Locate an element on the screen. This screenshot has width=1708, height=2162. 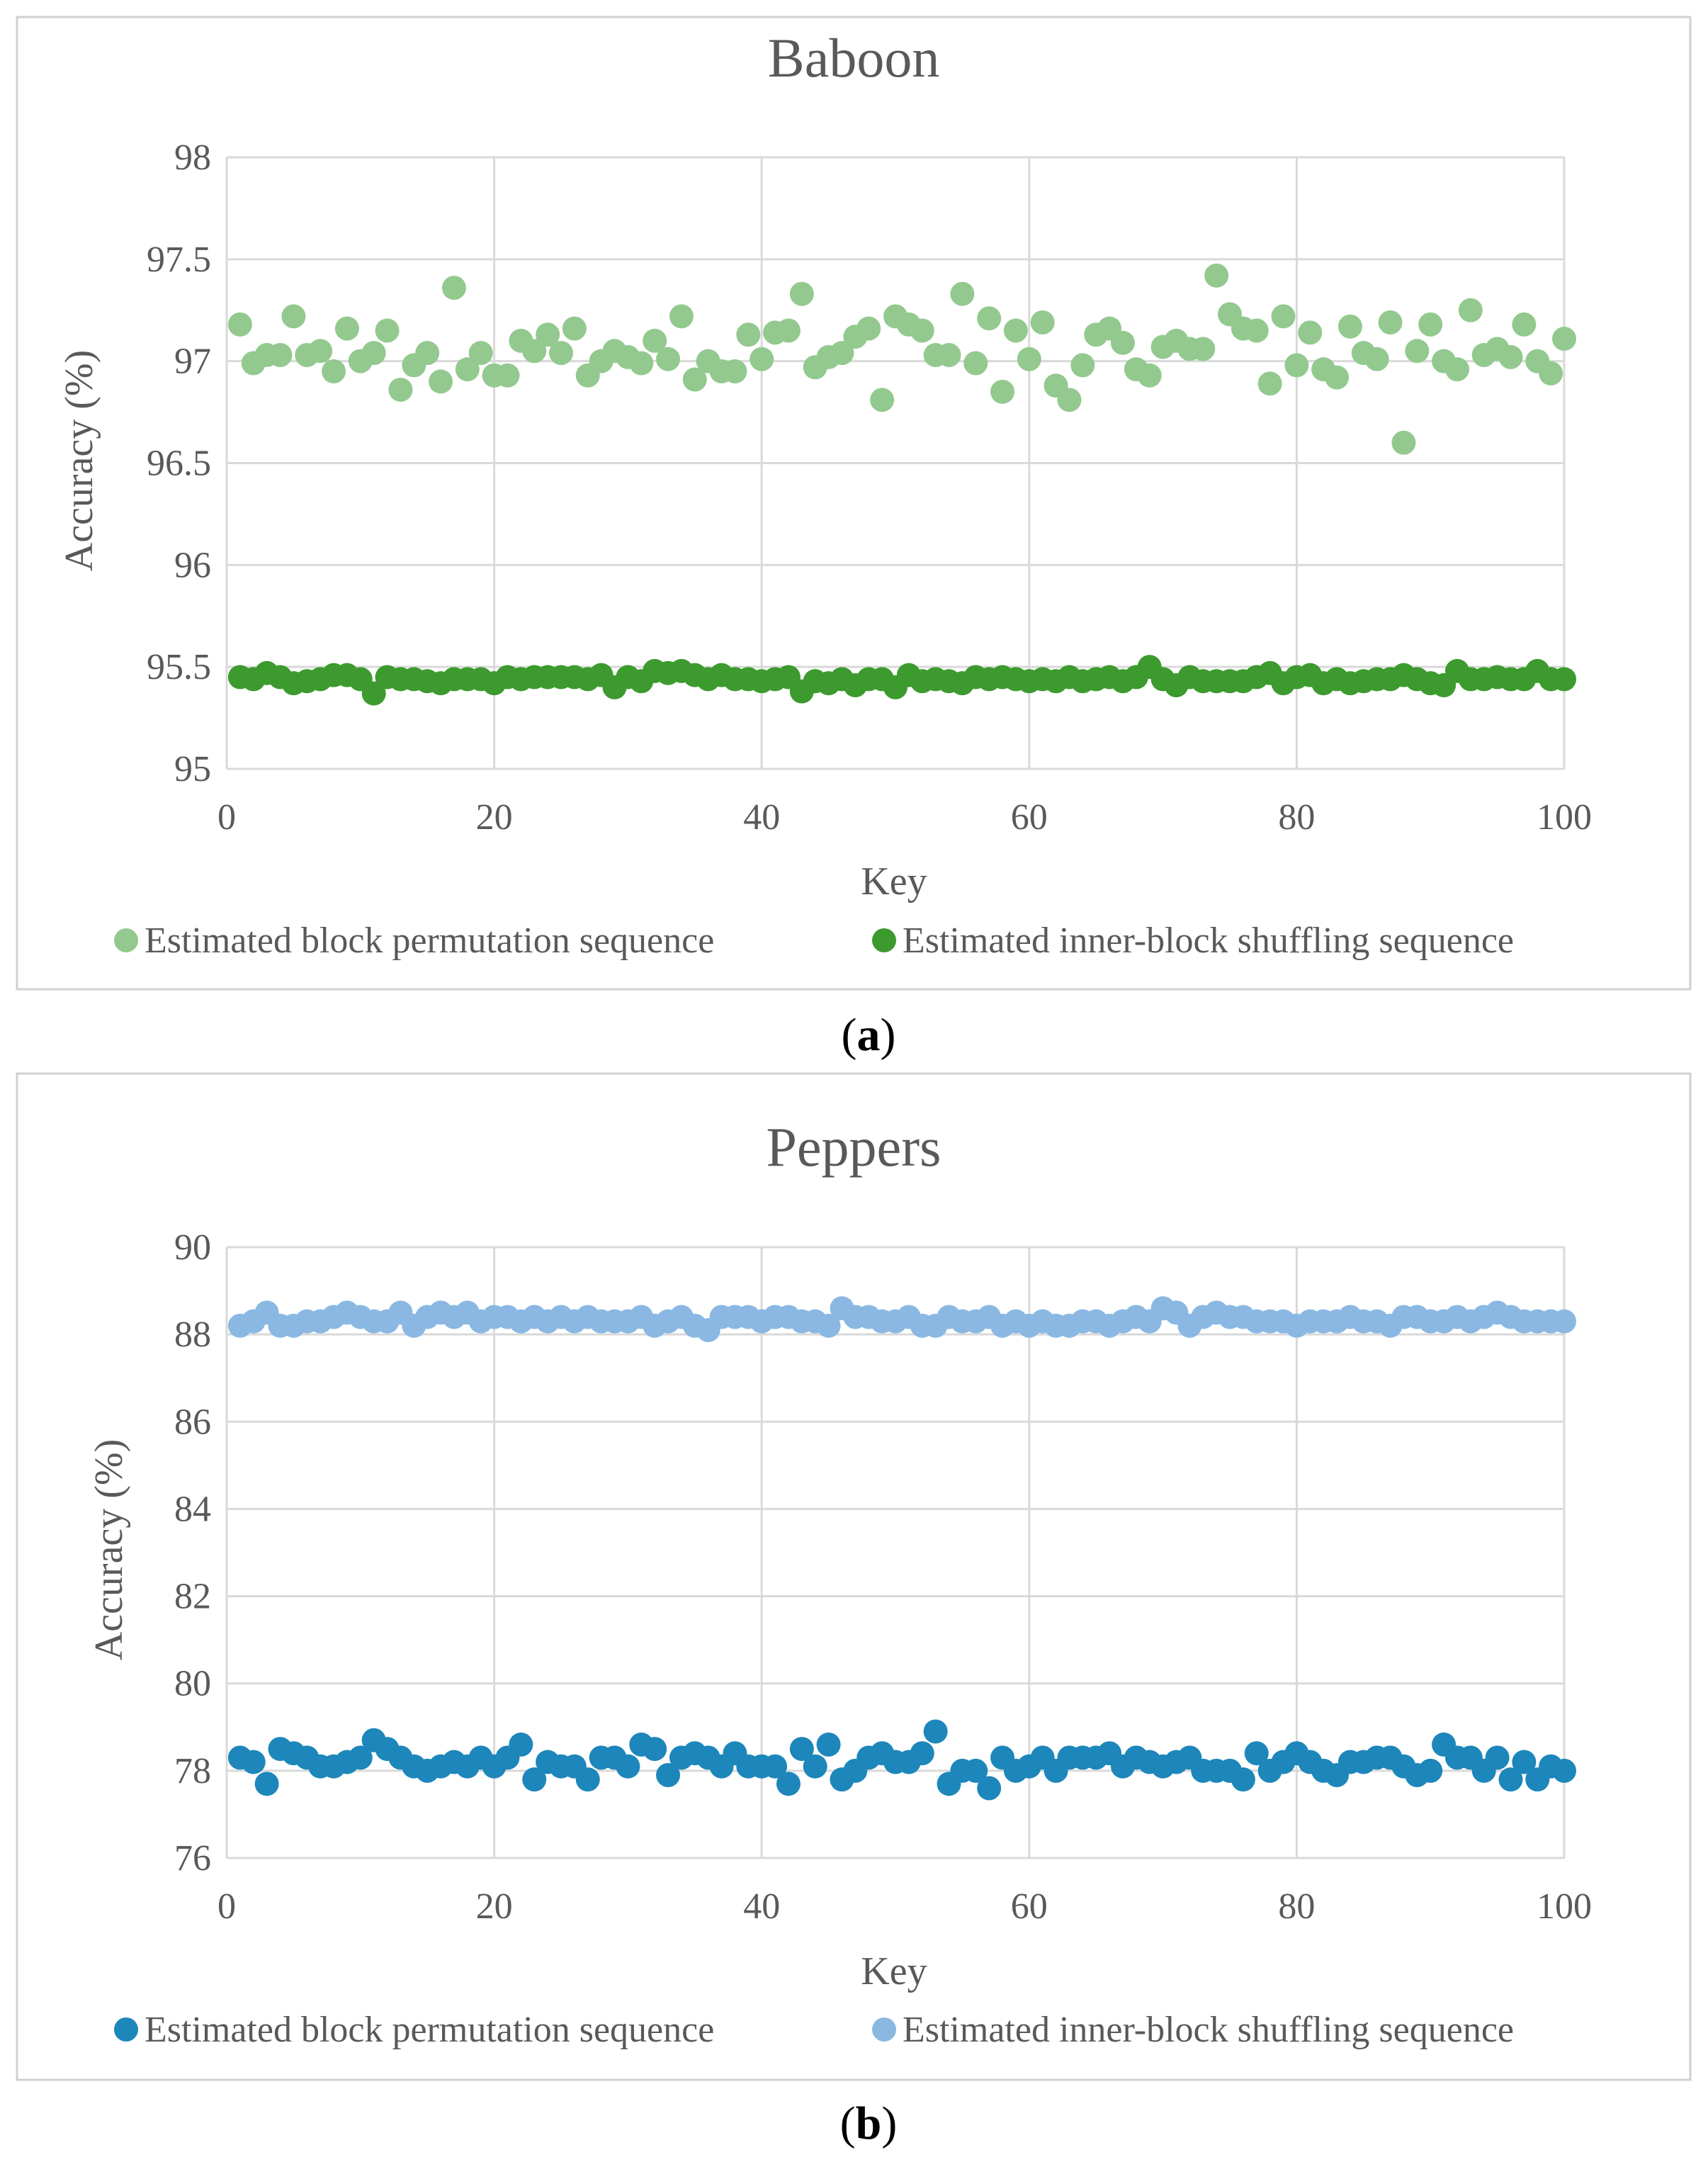
panel-label-b: (b) is located at coordinates (869, 2123).